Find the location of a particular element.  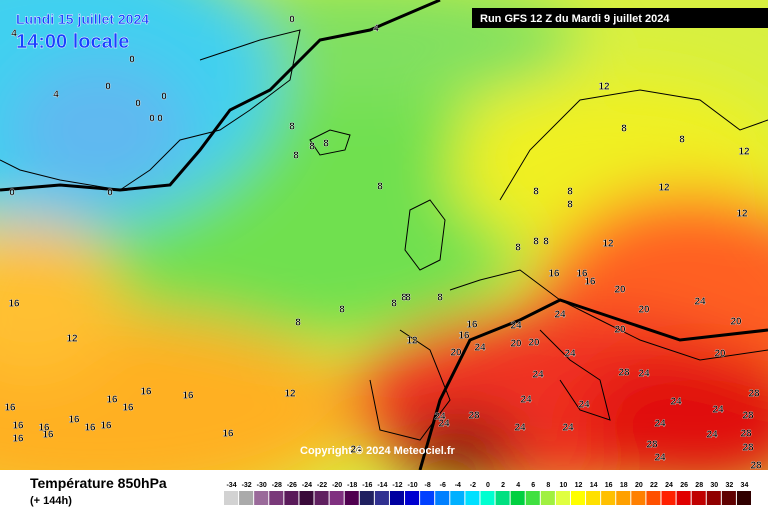

scale-label: 20 is located at coordinates (639, 485).